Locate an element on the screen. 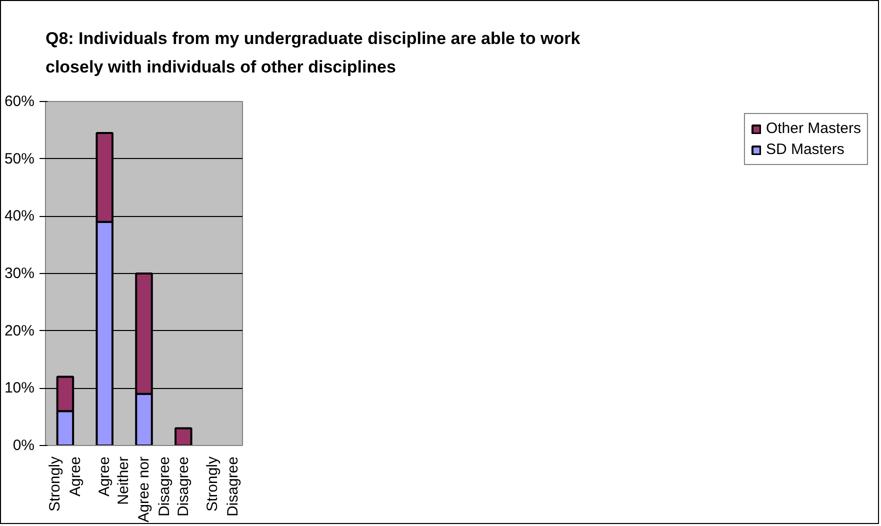  y-tick-label: 10% is located at coordinates (19, 388).